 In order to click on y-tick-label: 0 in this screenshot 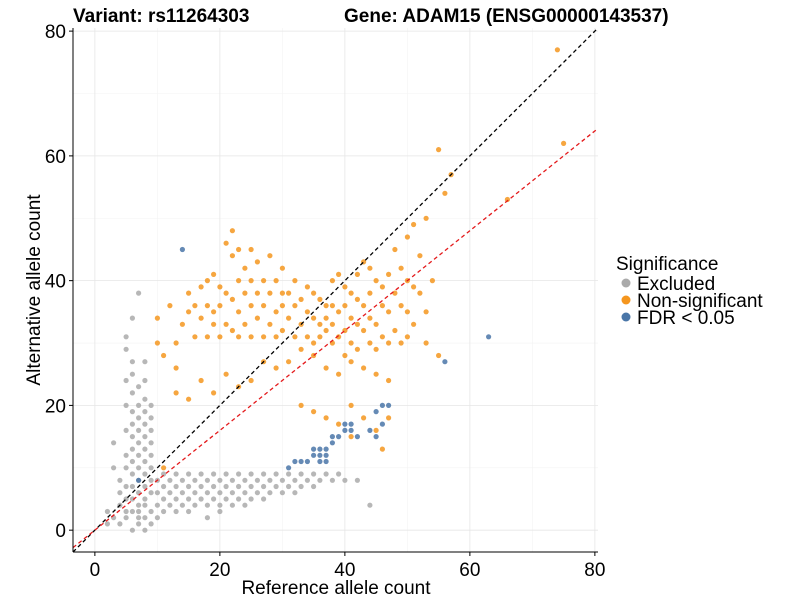, I will do `click(60, 531)`.